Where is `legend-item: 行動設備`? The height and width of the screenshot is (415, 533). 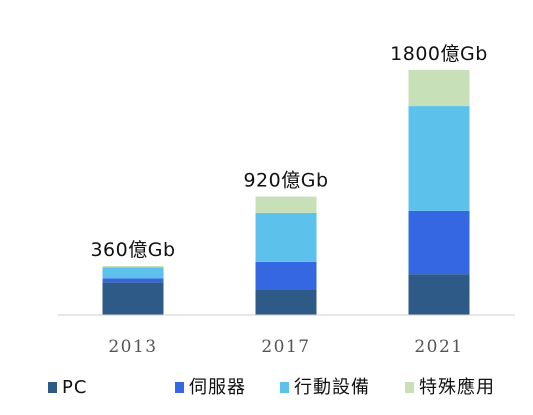 legend-item: 行動設備 is located at coordinates (325, 387).